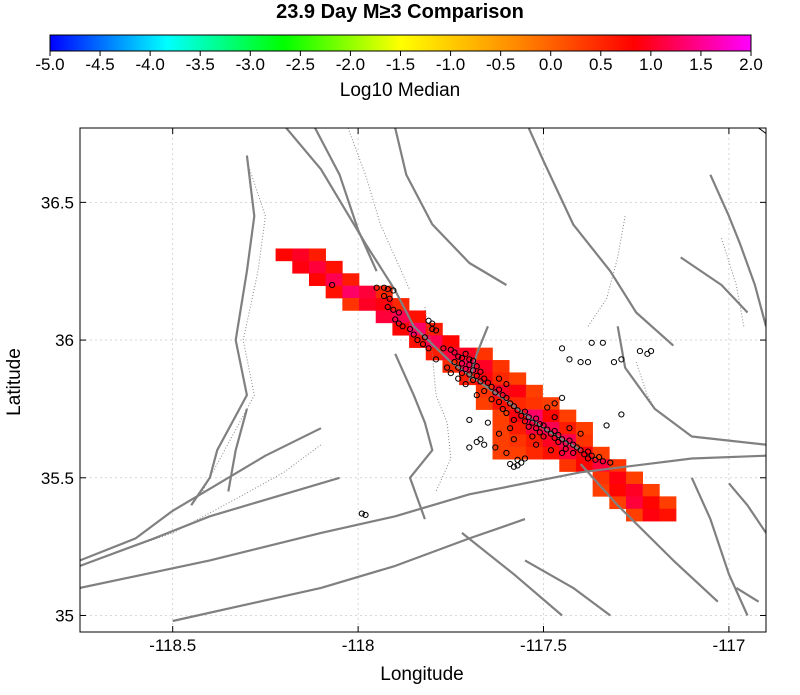 The image size is (800, 695). I want to click on y-axis-label: Latitude, so click(14, 382).